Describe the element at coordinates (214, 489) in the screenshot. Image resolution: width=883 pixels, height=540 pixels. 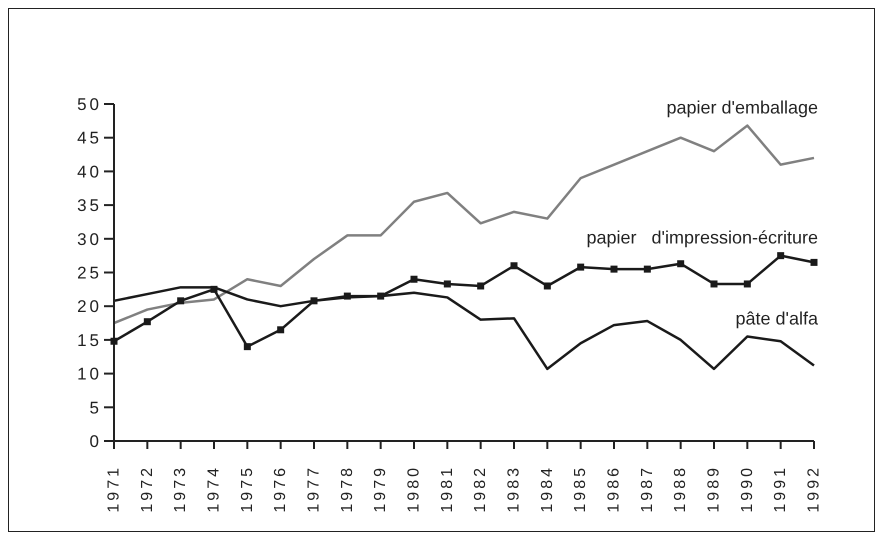
I see `x-tick-label: 1974` at that location.